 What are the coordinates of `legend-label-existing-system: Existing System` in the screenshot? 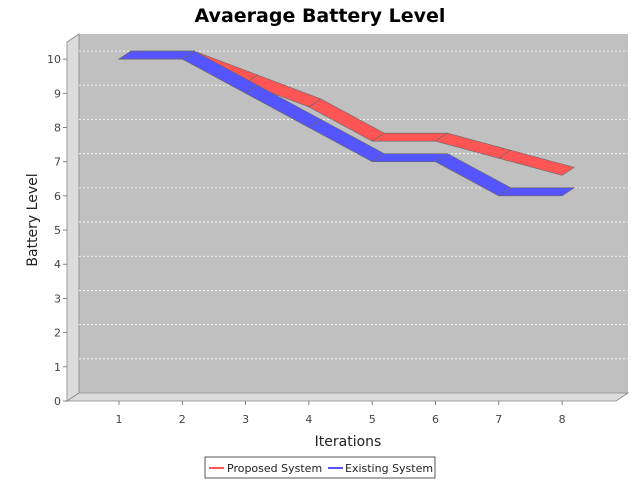 It's located at (389, 468).